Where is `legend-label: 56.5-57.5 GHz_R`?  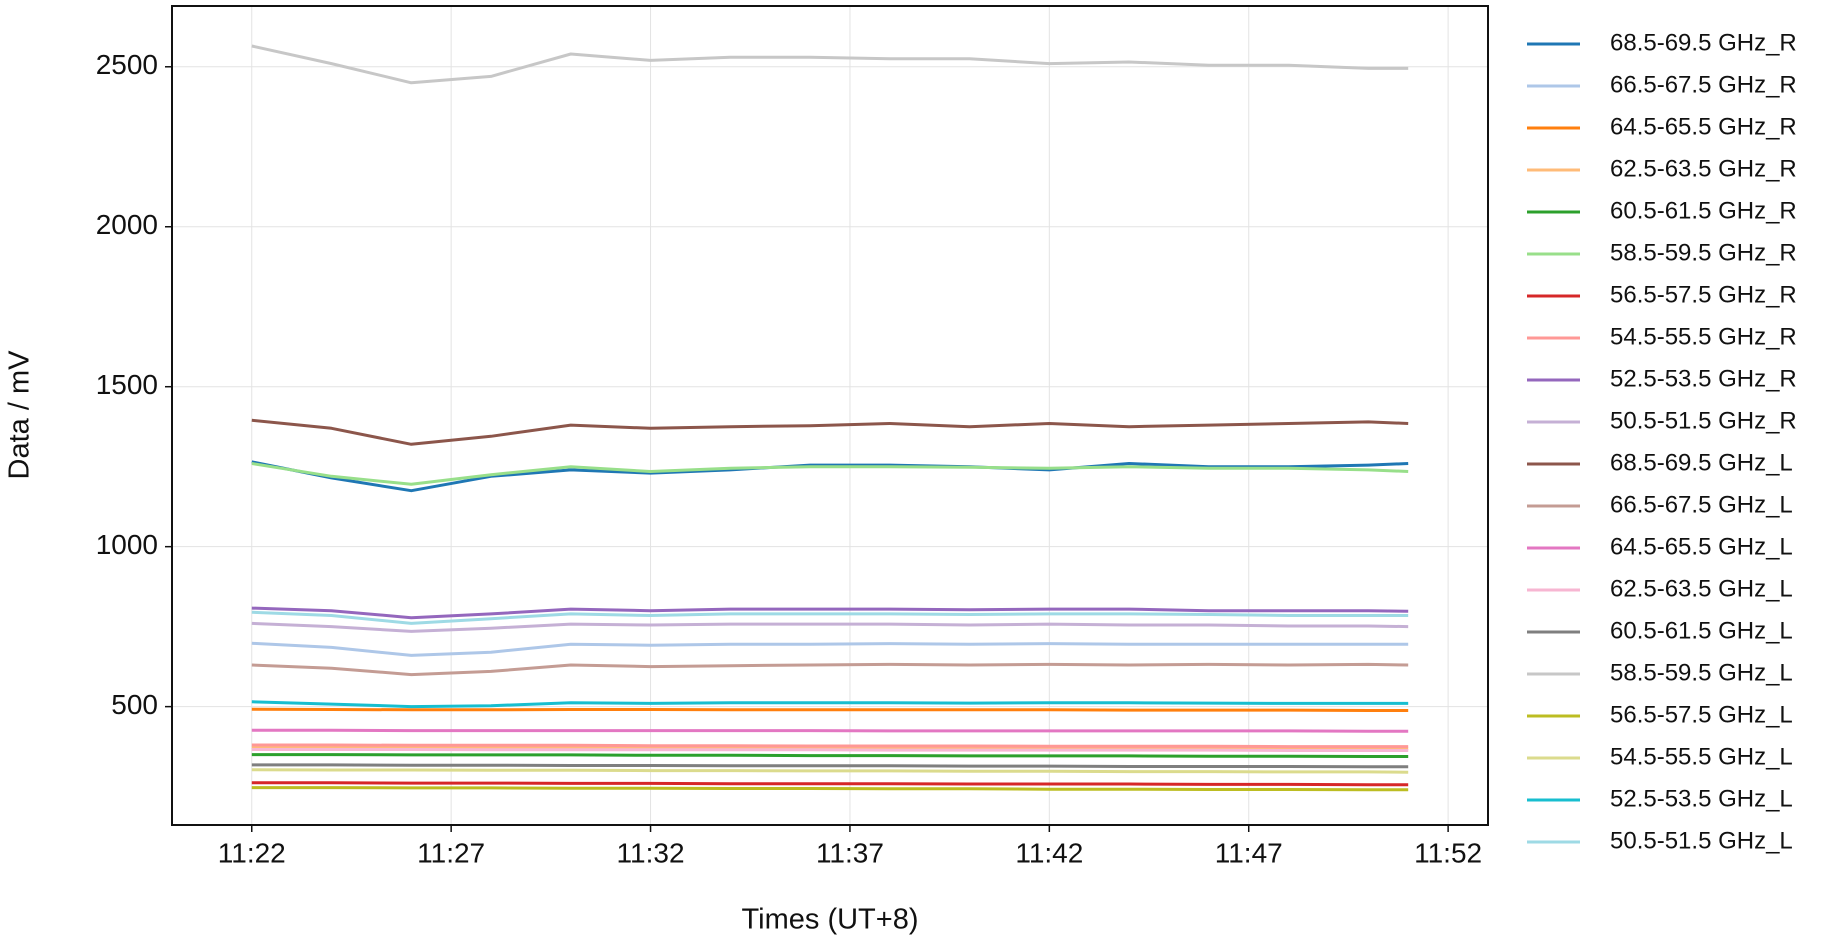
legend-label: 56.5-57.5 GHz_R is located at coordinates (1703, 294).